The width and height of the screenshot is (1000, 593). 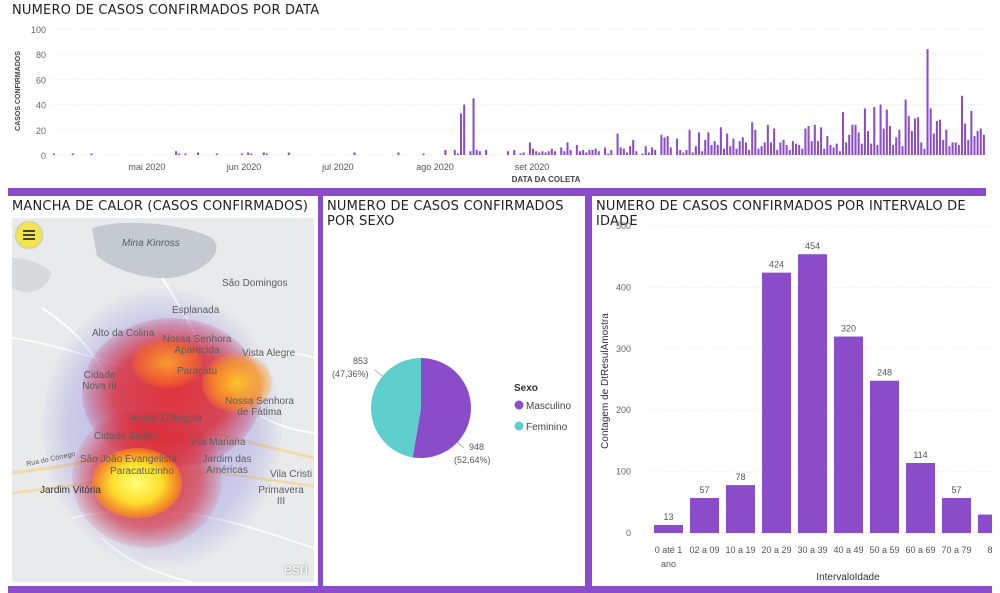 What do you see at coordinates (441, 408) in the screenshot?
I see `pie-slice-masculino` at bounding box center [441, 408].